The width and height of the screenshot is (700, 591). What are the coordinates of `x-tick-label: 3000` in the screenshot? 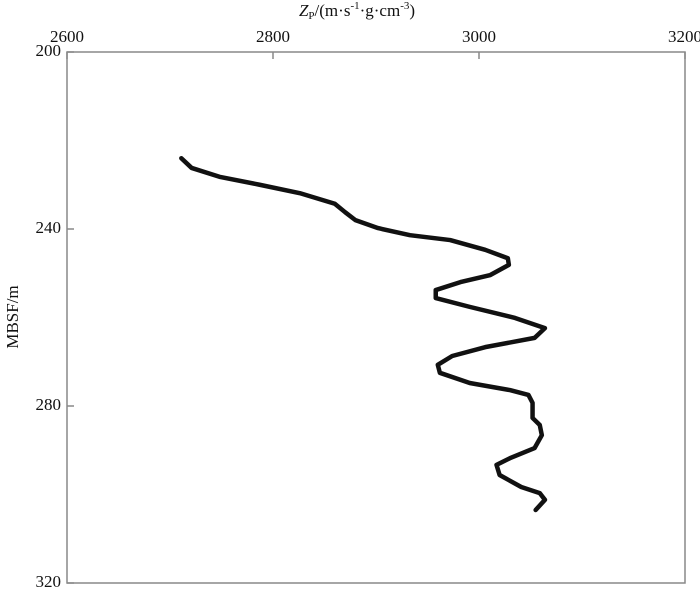 It's located at (479, 36).